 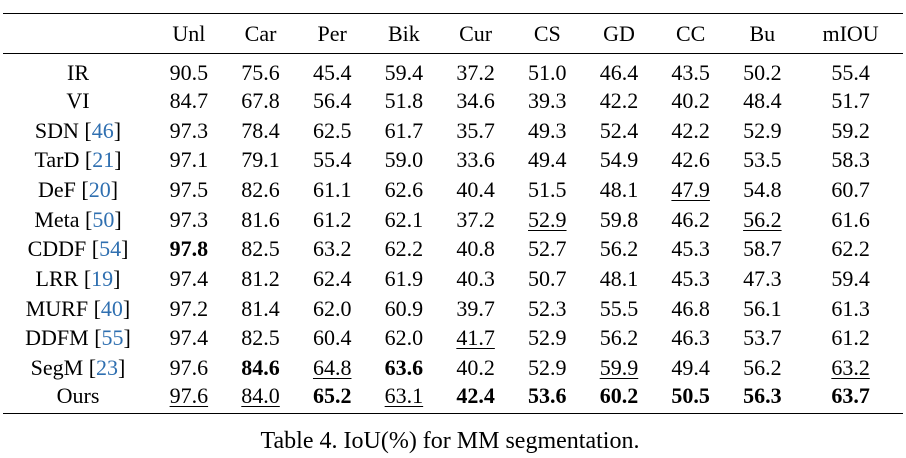 I want to click on cell-value: 62.4, so click(x=332, y=278).